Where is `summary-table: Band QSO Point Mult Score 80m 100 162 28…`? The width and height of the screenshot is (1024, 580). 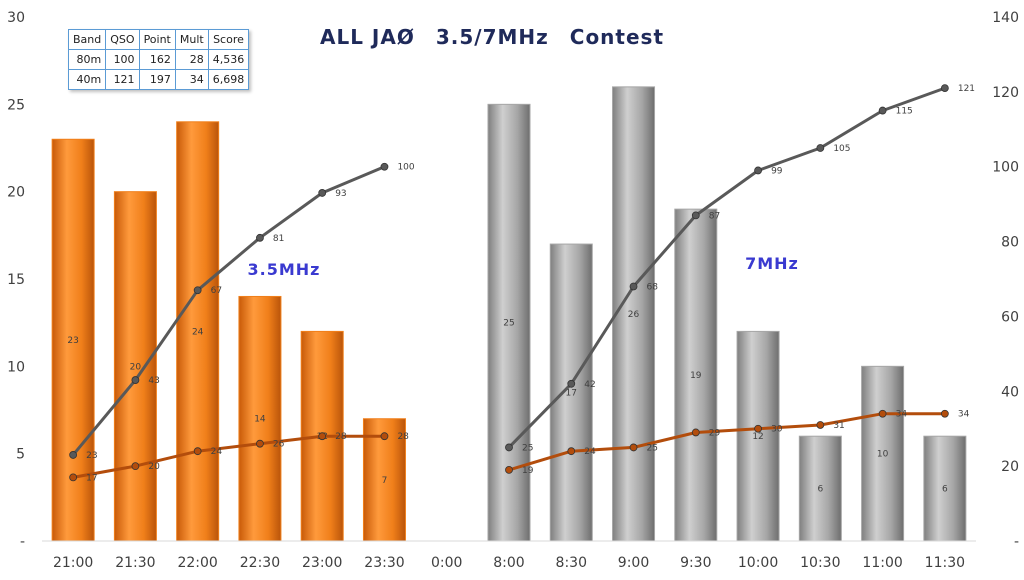
summary-table: Band QSO Point Mult Score 80m 100 162 28… is located at coordinates (158, 59).